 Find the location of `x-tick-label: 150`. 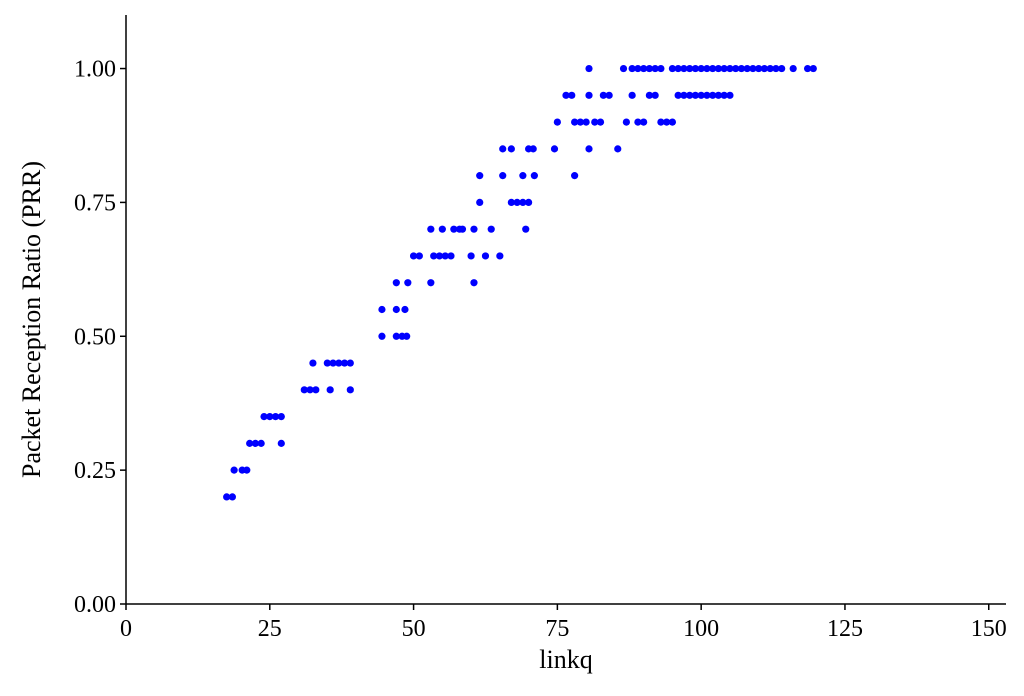

x-tick-label: 150 is located at coordinates (989, 629).